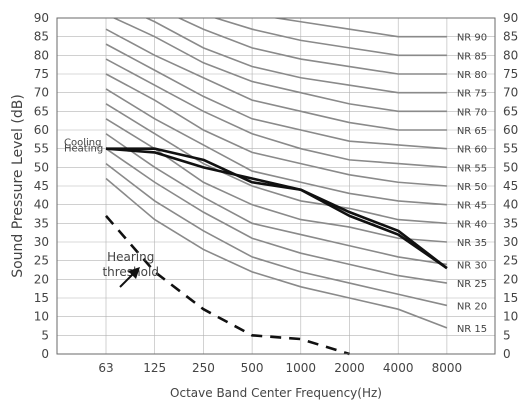  I want to click on nr-label: NR 60, so click(472, 150).